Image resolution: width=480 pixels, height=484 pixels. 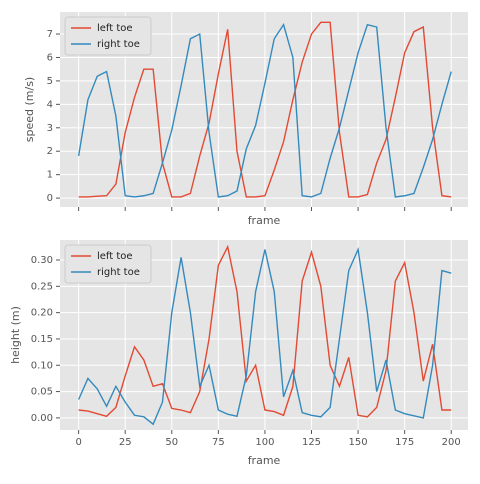 I want to click on x-tick-label: 25, so click(x=125, y=442).